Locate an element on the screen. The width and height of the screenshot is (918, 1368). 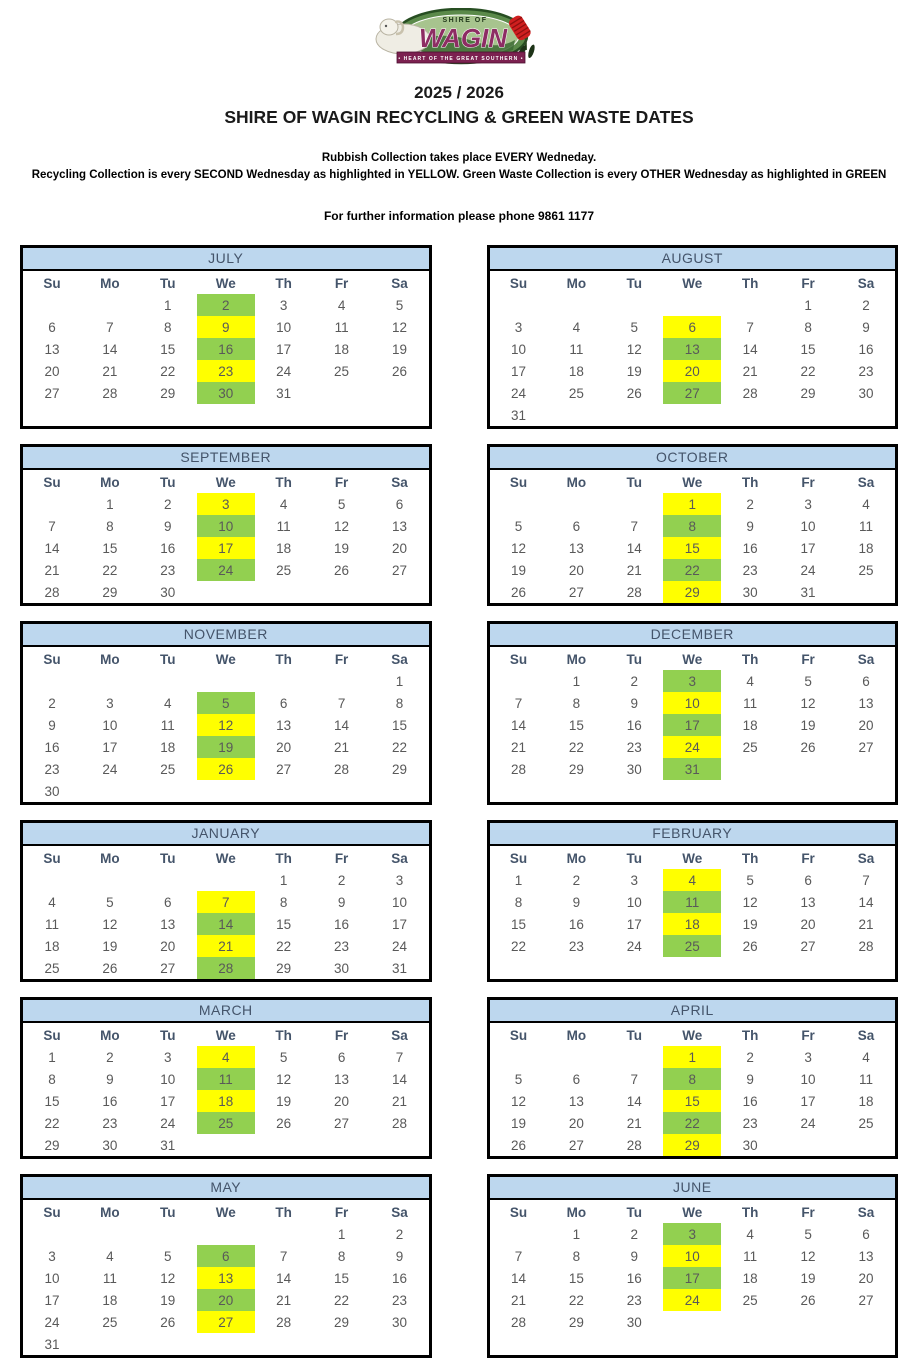
green-waste-day-cell: 16 is located at coordinates (225, 349).